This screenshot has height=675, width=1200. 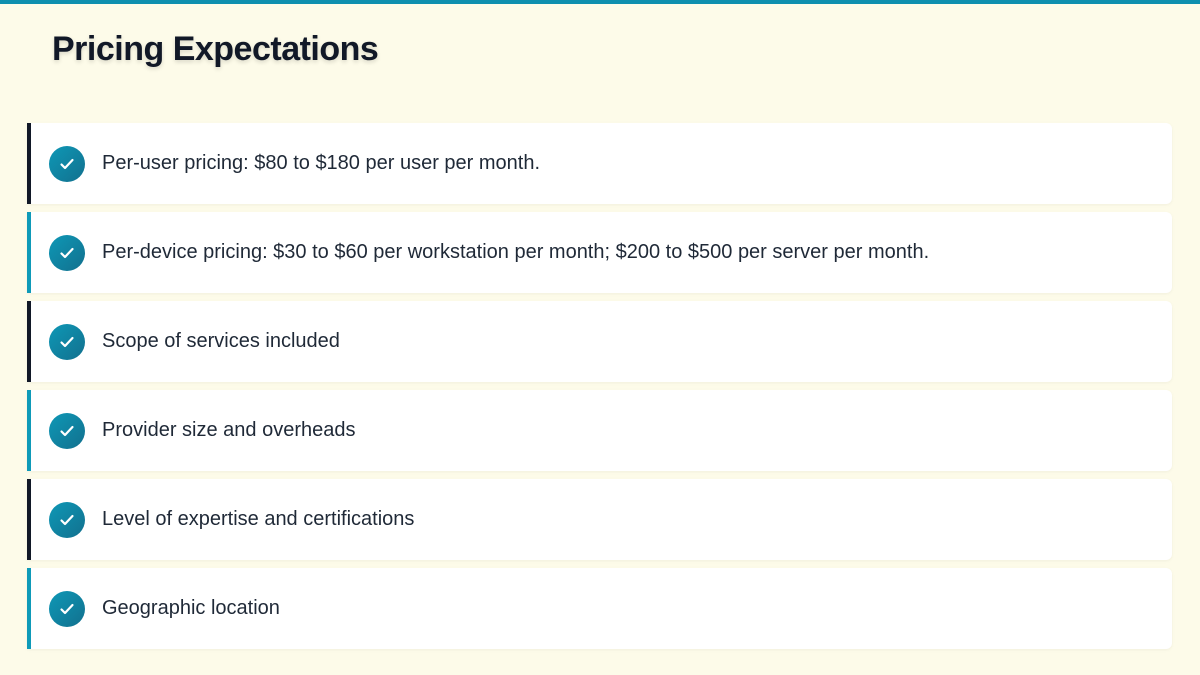 What do you see at coordinates (191, 608) in the screenshot?
I see `list-item-text: Geographic location` at bounding box center [191, 608].